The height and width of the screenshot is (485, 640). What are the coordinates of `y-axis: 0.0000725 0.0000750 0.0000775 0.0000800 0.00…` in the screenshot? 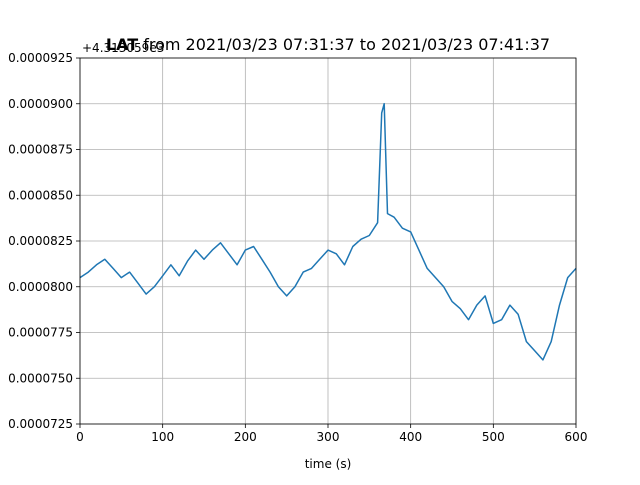 It's located at (44, 241).